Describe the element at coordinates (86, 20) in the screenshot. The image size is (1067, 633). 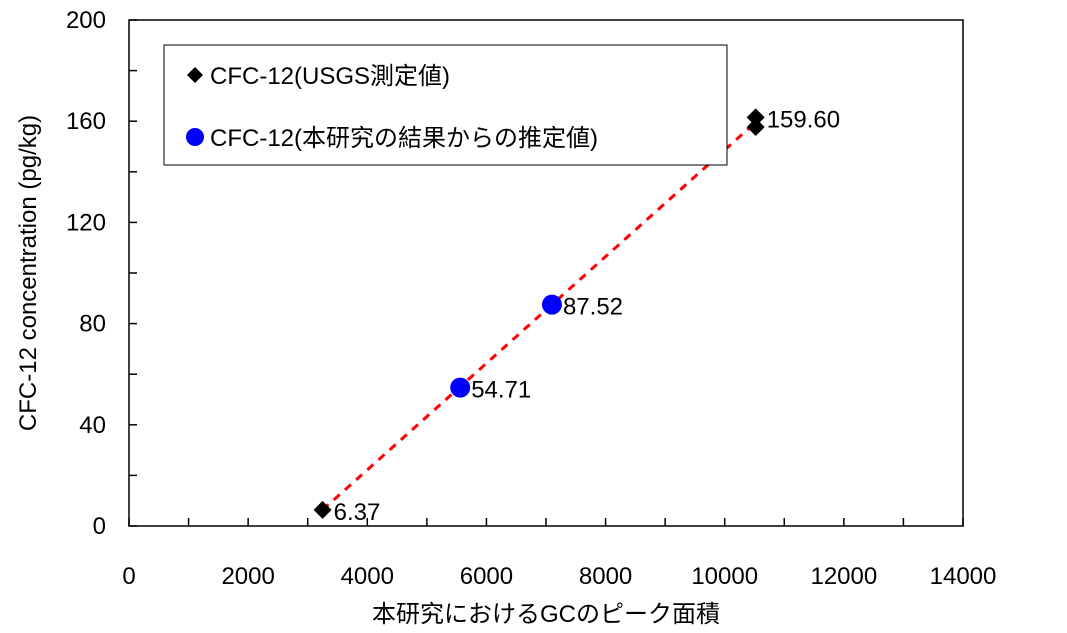
I see `y-tick-label: 200` at that location.